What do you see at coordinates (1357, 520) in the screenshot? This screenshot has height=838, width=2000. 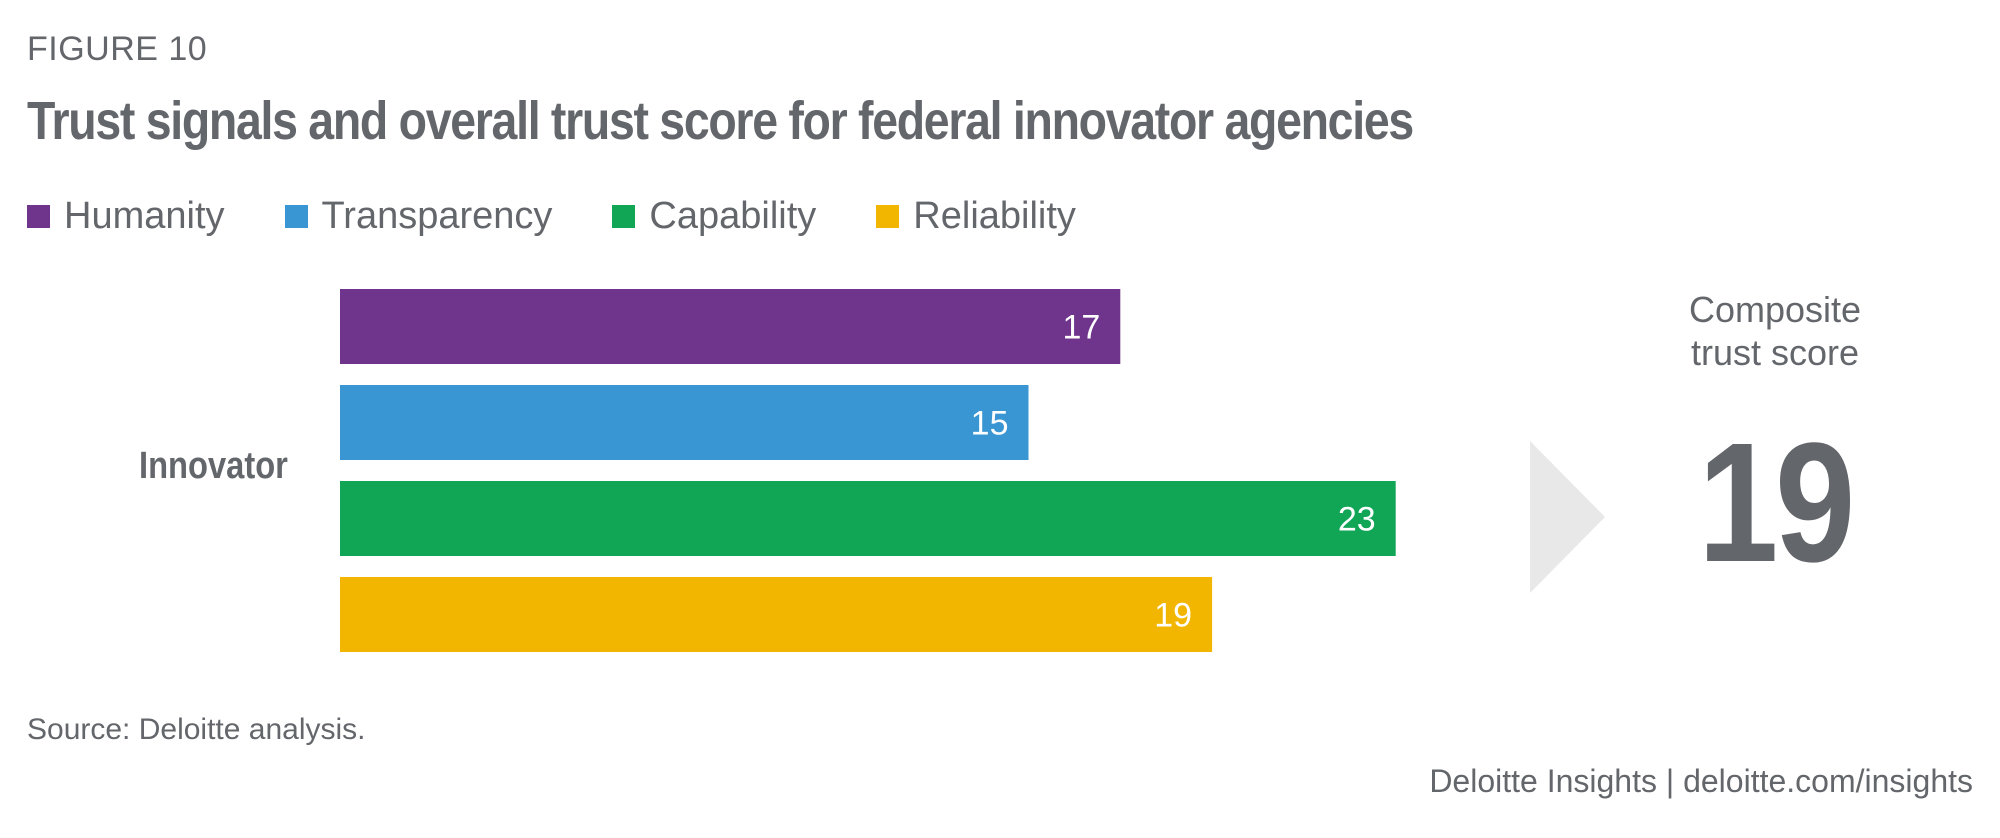 I see `data-label-capability: 23` at bounding box center [1357, 520].